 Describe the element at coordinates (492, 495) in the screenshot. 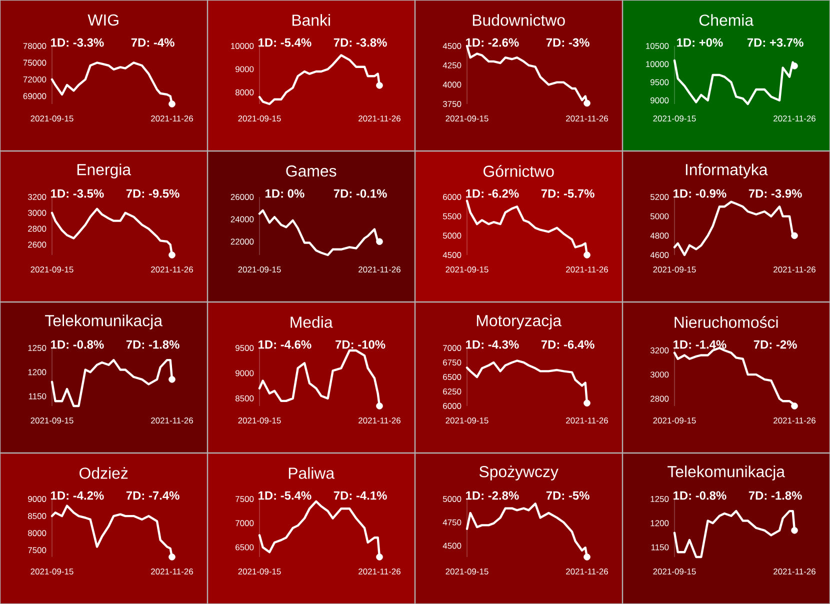

I see `annotation: 1D: -2.8%` at that location.